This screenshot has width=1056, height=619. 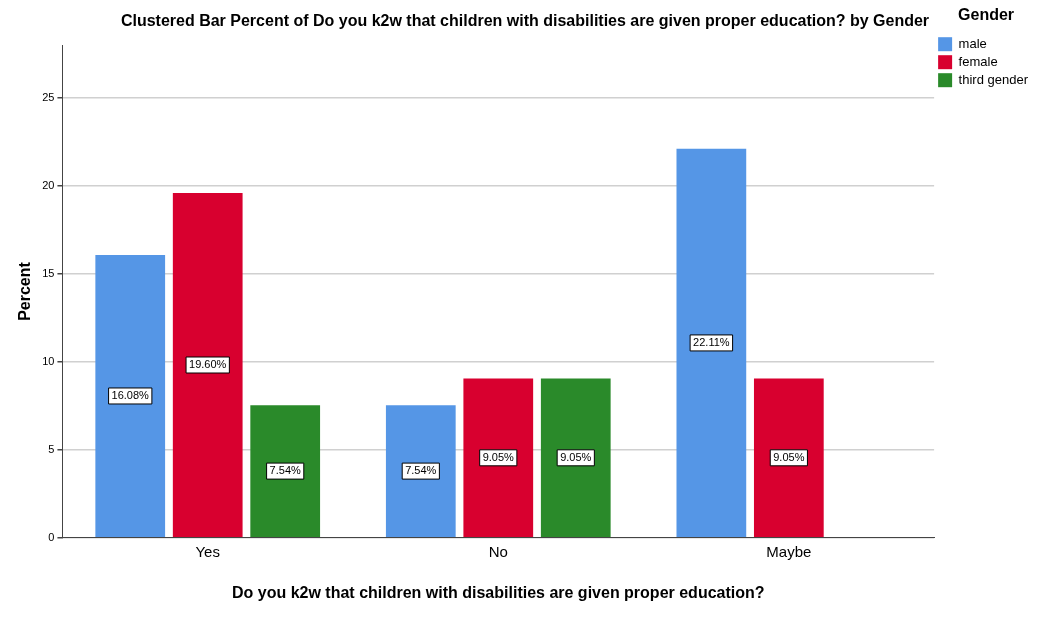 What do you see at coordinates (972, 43) in the screenshot?
I see `legend-label: male` at bounding box center [972, 43].